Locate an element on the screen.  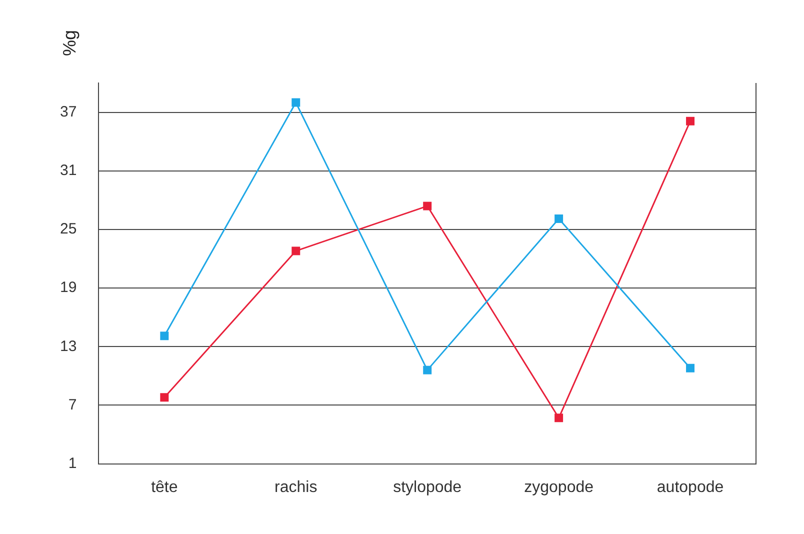
y-tick-label: 13 is located at coordinates (68, 346).